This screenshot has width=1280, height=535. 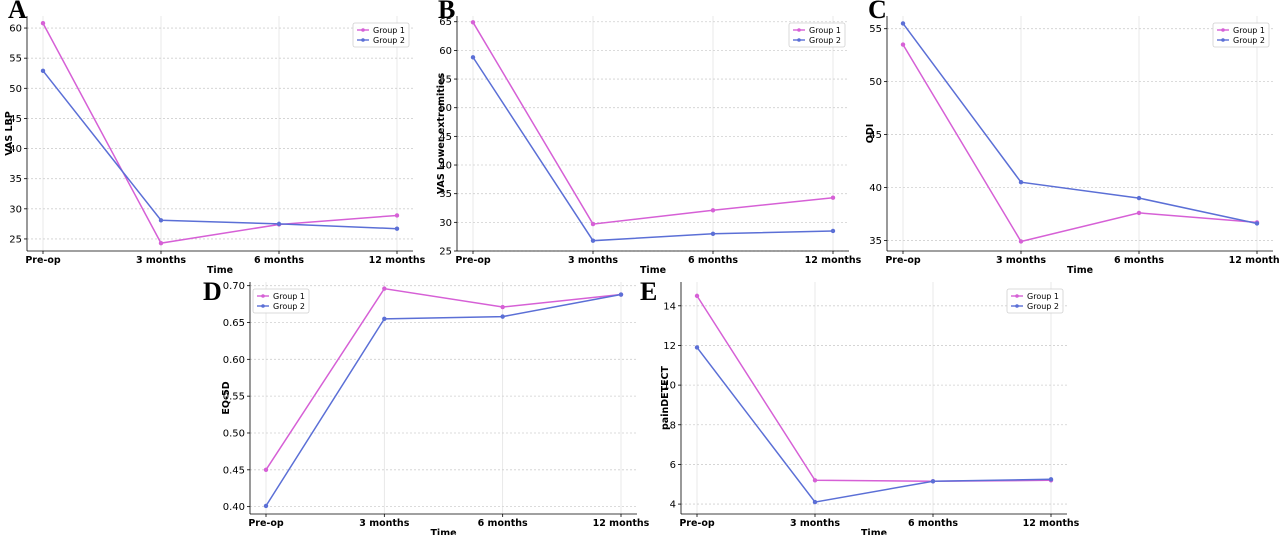 What do you see at coordinates (875, 82) in the screenshot?
I see `y-tick-label: 50` at bounding box center [875, 82].